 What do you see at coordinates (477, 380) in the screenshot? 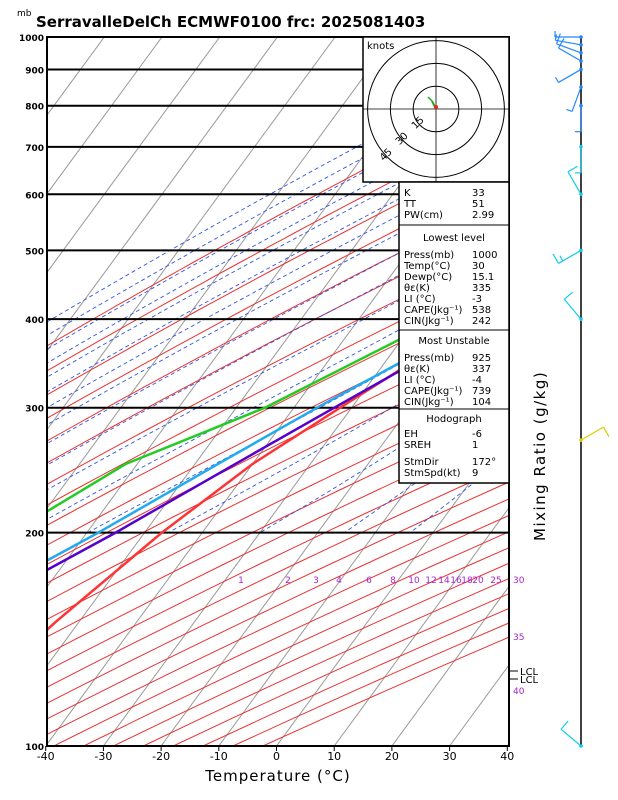
I see `index-value: -4` at bounding box center [477, 380].